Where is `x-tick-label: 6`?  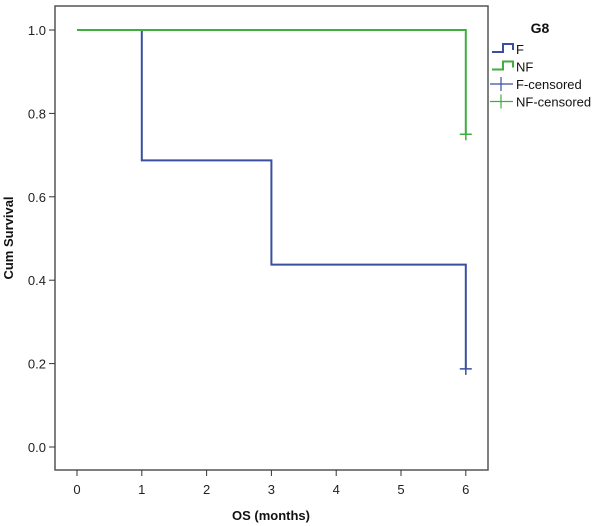 x-tick-label: 6 is located at coordinates (465, 489).